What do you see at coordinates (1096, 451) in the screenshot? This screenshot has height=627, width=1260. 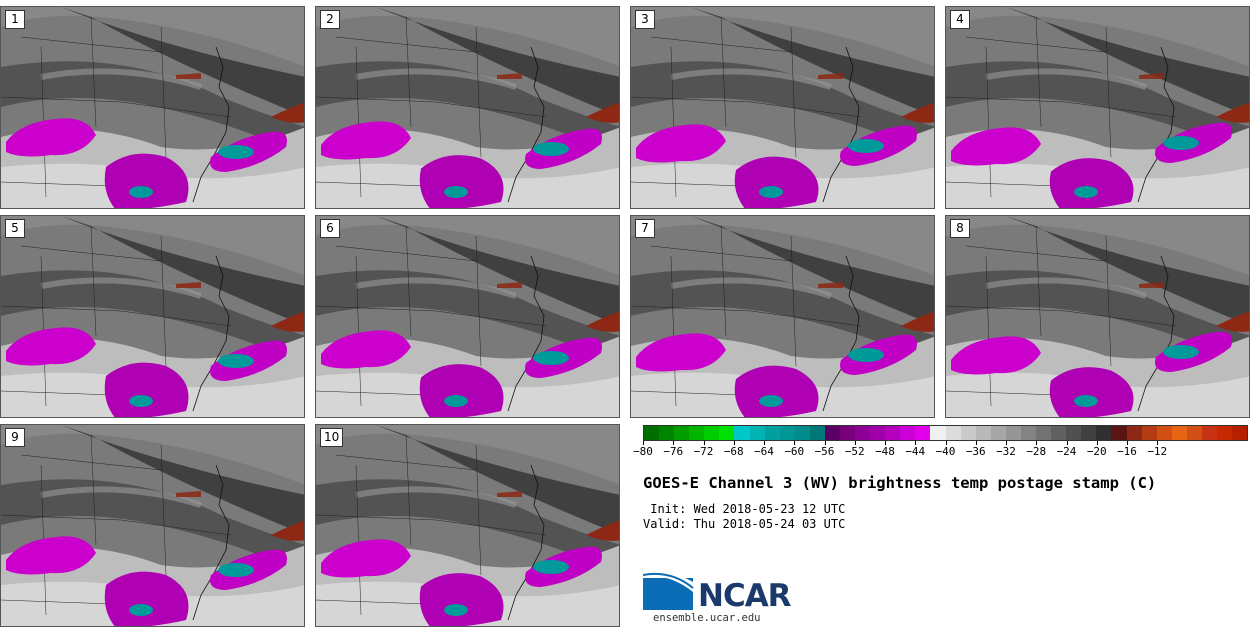 I see `colorbar-tick-label: −20` at bounding box center [1096, 451].